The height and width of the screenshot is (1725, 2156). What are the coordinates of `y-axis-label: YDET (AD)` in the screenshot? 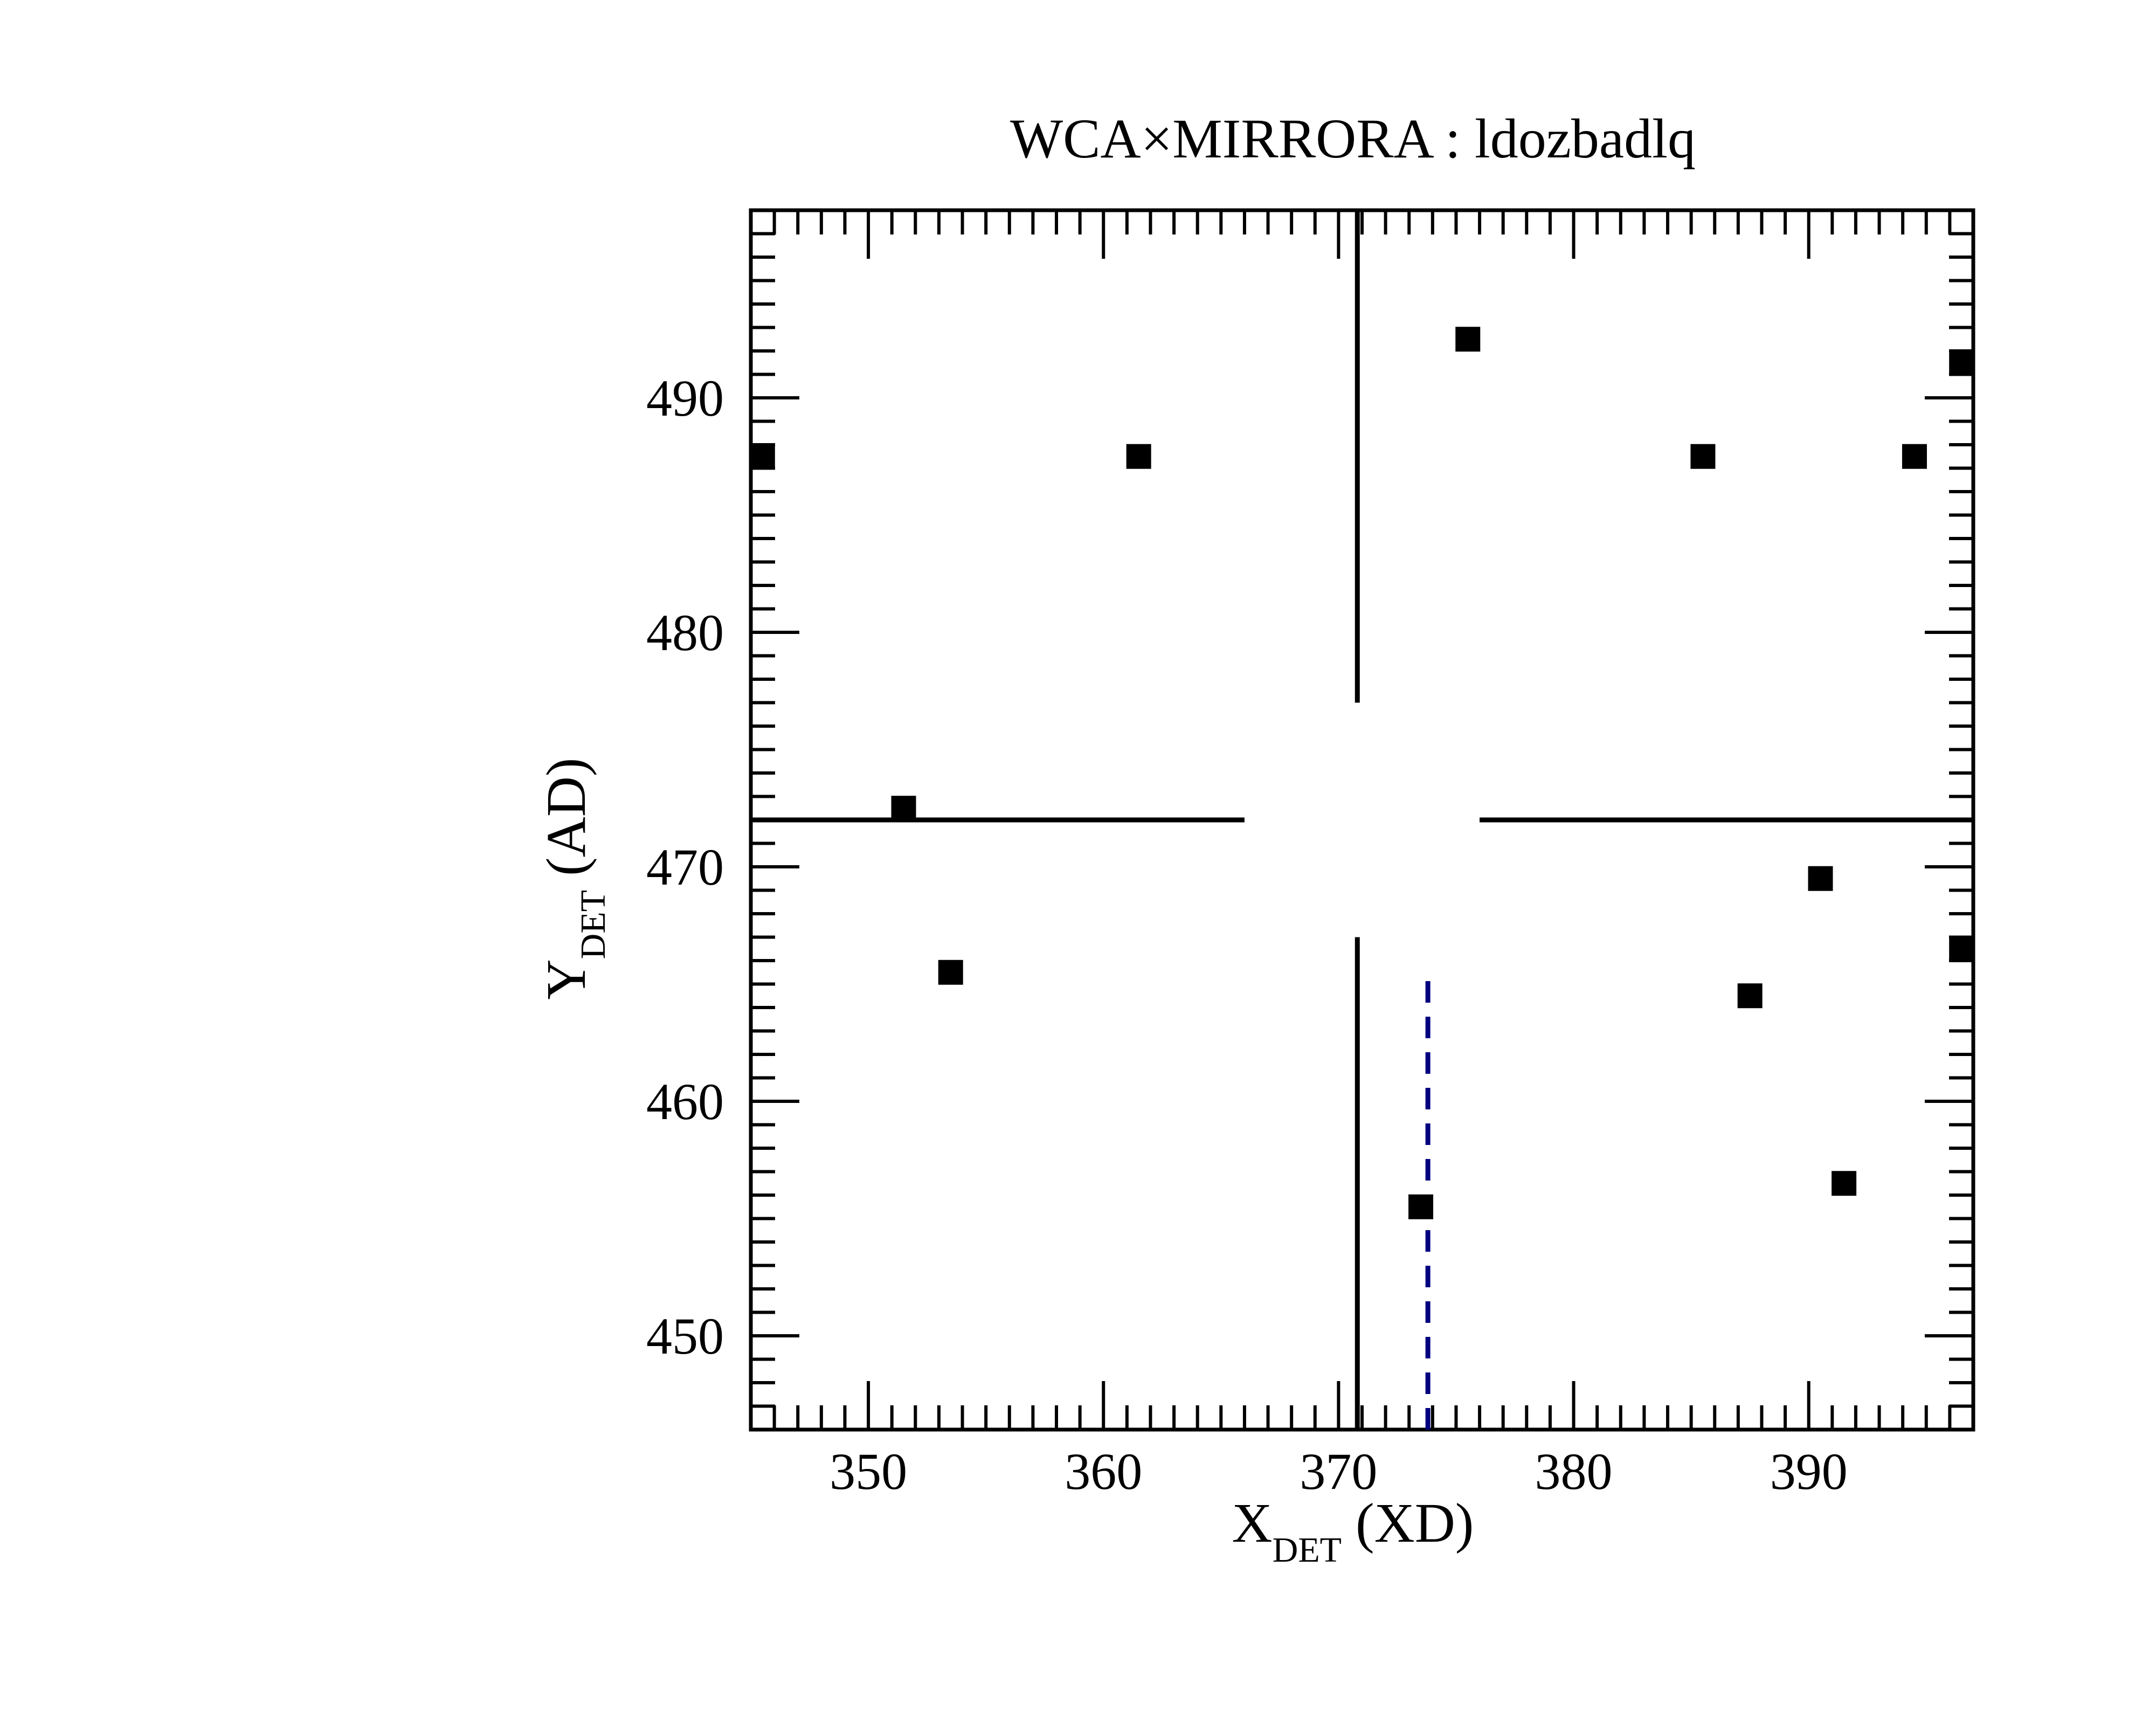 It's located at (574, 879).